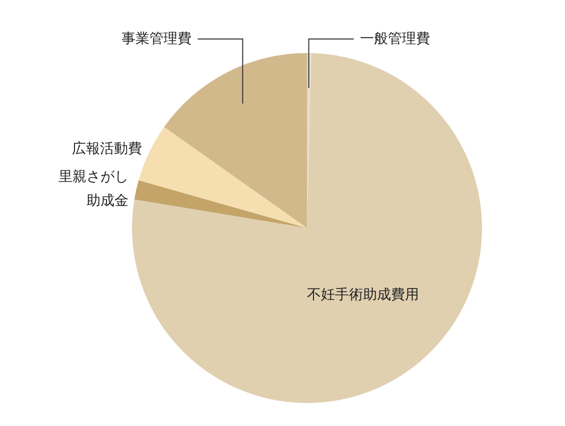 This screenshot has width=565, height=426. Describe the element at coordinates (157, 38) in the screenshot. I see `slice-label: 事業管理費` at that location.